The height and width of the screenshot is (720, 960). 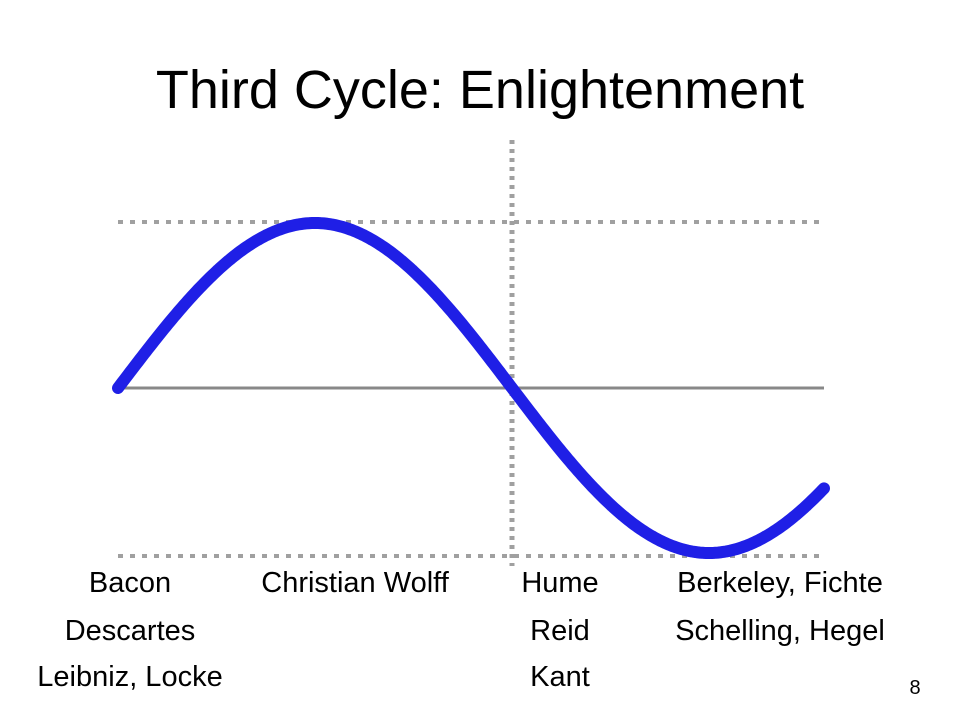 What do you see at coordinates (130, 677) in the screenshot?
I see `label-leibniz-locke: Leibniz, Locke` at bounding box center [130, 677].